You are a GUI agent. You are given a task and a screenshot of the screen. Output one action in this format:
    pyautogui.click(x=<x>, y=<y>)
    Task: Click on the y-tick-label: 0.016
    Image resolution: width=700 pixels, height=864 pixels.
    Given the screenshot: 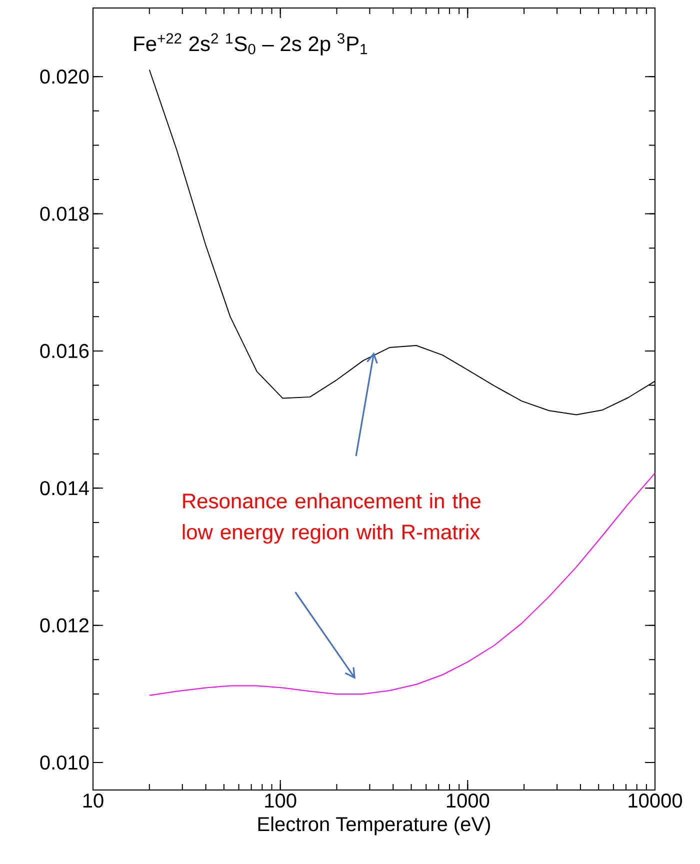 What is the action you would take?
    pyautogui.click(x=64, y=351)
    